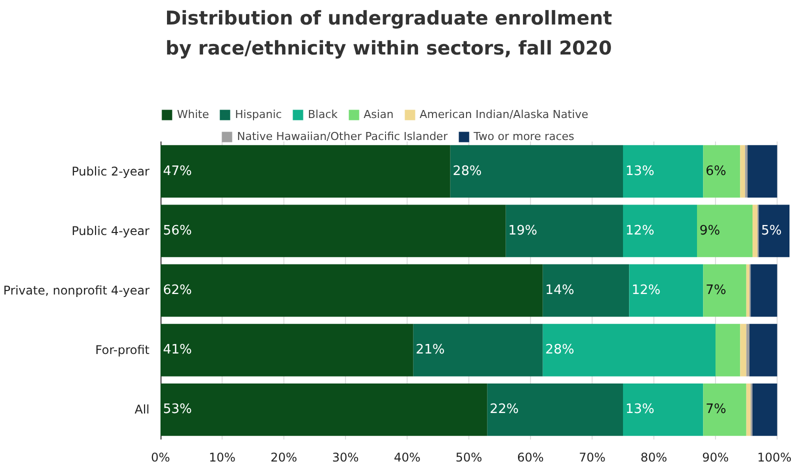  Describe the element at coordinates (177, 350) in the screenshot. I see `data-label: 41%` at that location.